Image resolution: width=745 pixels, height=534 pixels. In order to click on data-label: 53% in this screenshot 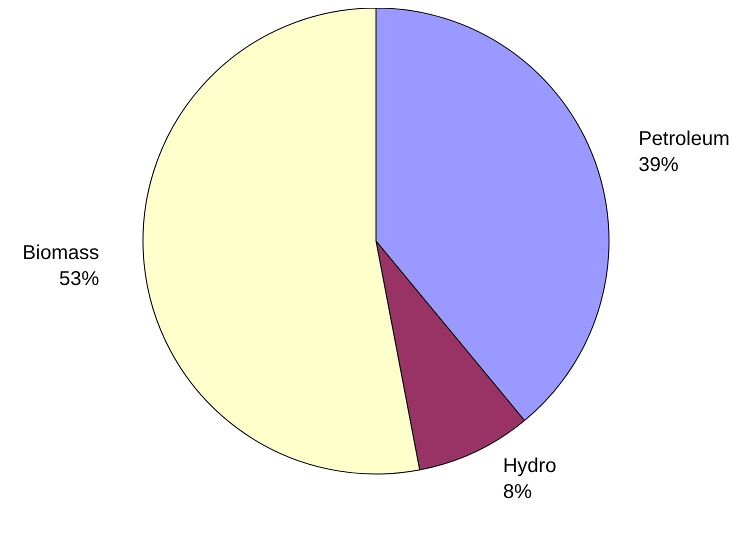, I will do `click(79, 279)`.